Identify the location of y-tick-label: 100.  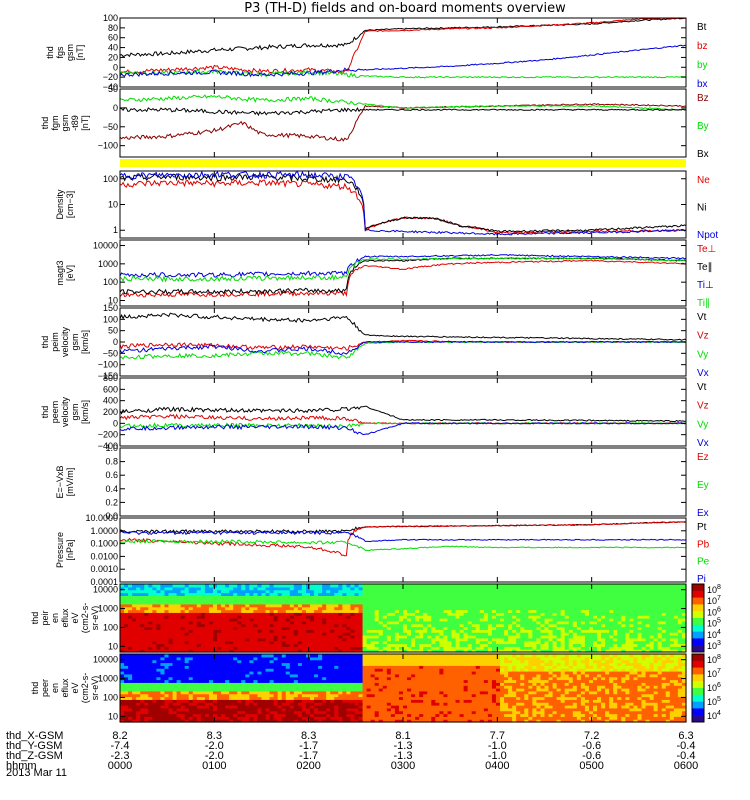
(110, 319).